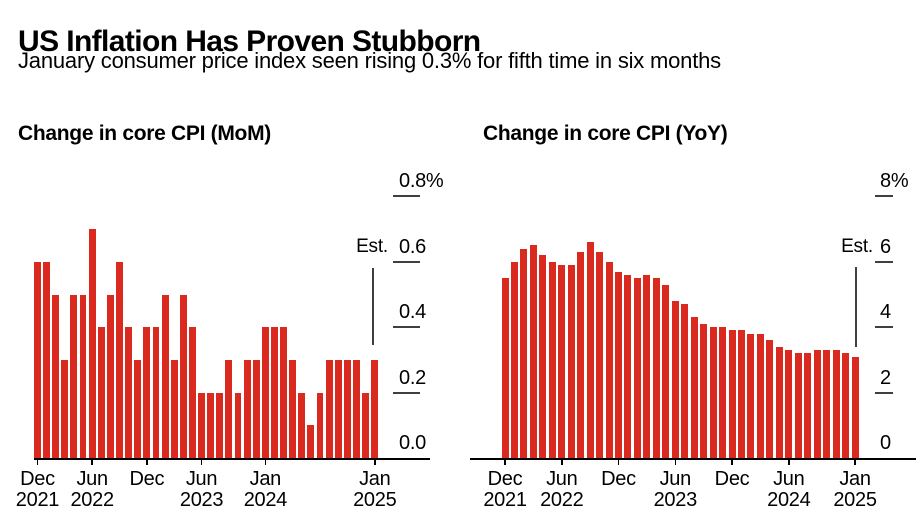 The height and width of the screenshot is (526, 917). I want to click on bar-jan-2022, so click(514, 359).